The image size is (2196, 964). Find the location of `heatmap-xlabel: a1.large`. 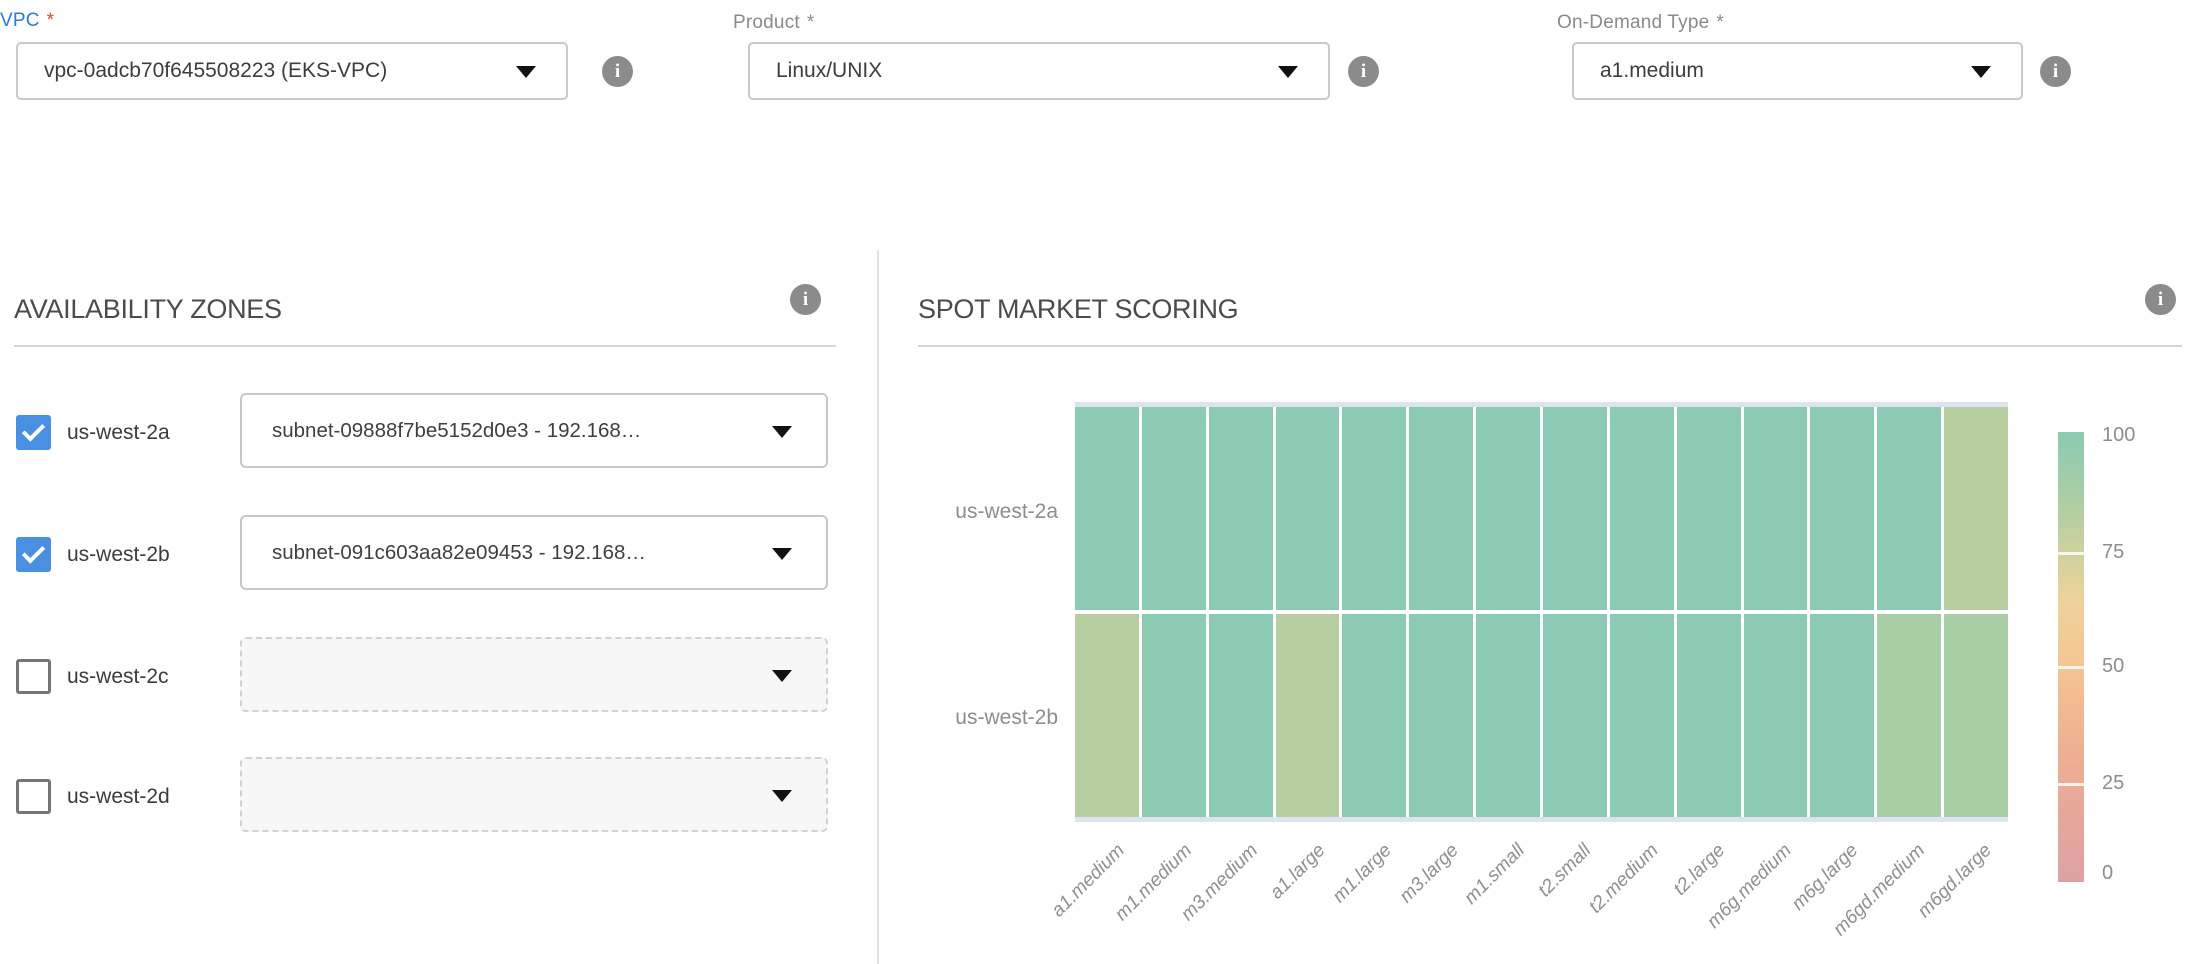

heatmap-xlabel: a1.large is located at coordinates (1297, 872).